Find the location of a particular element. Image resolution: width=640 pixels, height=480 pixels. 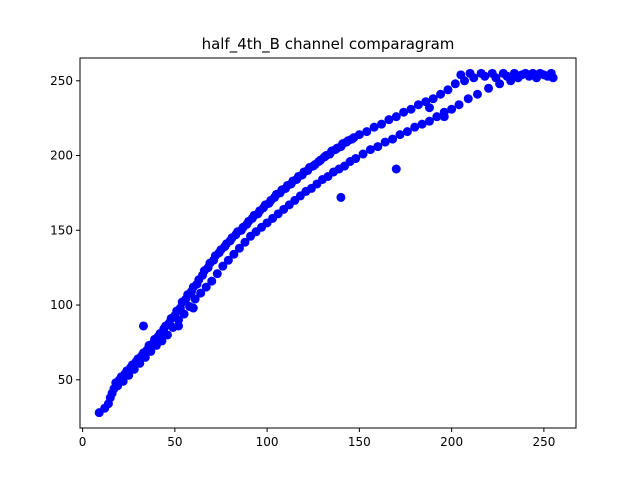

y-axis: 50 100 150 200 250 is located at coordinates (65, 230).